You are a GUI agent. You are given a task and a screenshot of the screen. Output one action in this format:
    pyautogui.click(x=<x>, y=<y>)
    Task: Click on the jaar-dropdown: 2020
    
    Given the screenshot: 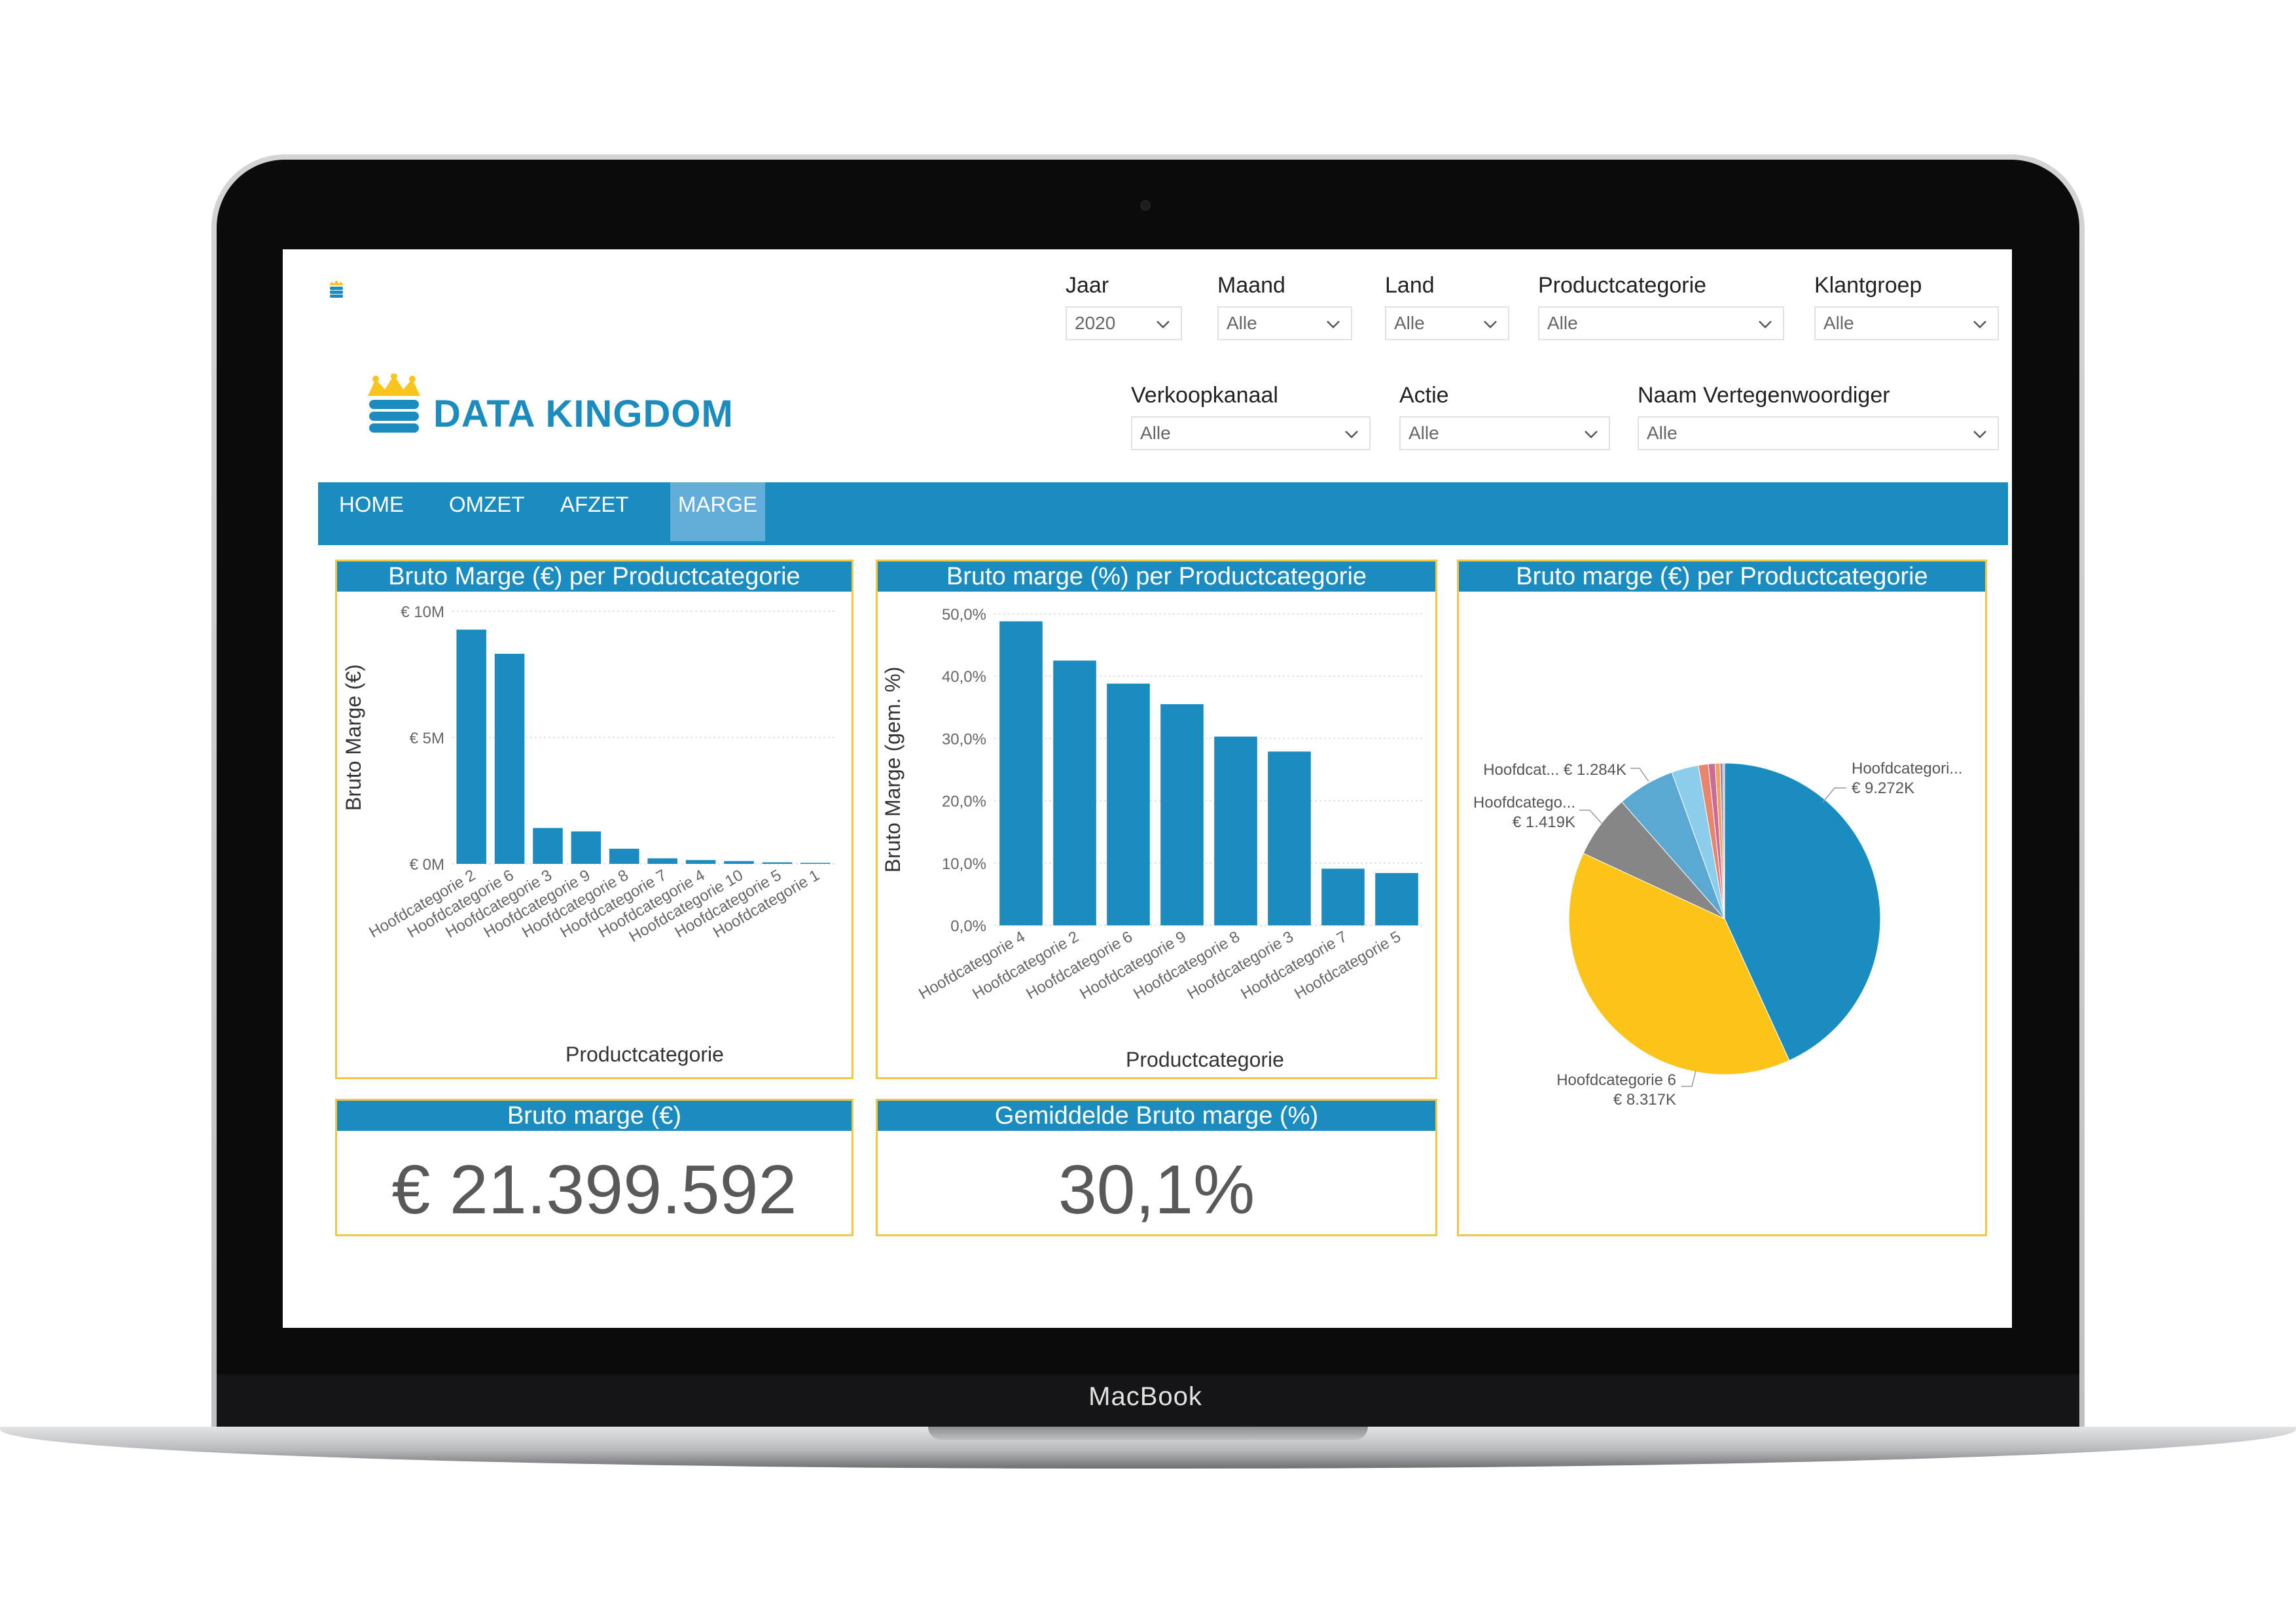 What is the action you would take?
    pyautogui.click(x=1124, y=323)
    